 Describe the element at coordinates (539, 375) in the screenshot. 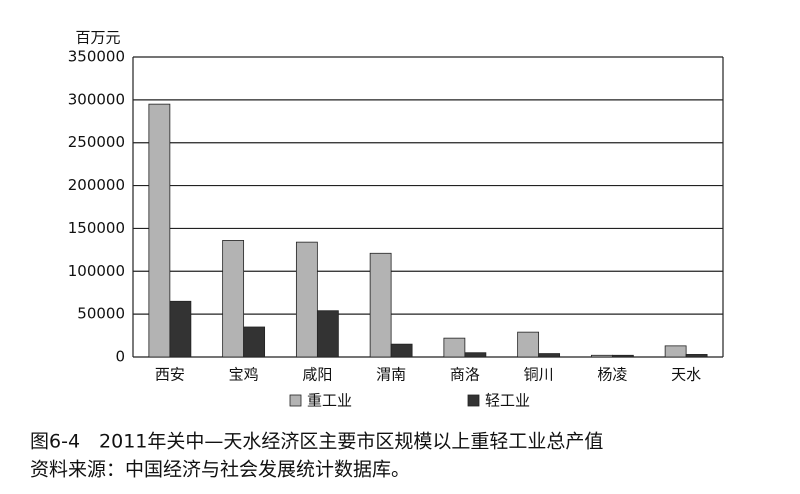

I see `x-tick-label: 铜川` at that location.